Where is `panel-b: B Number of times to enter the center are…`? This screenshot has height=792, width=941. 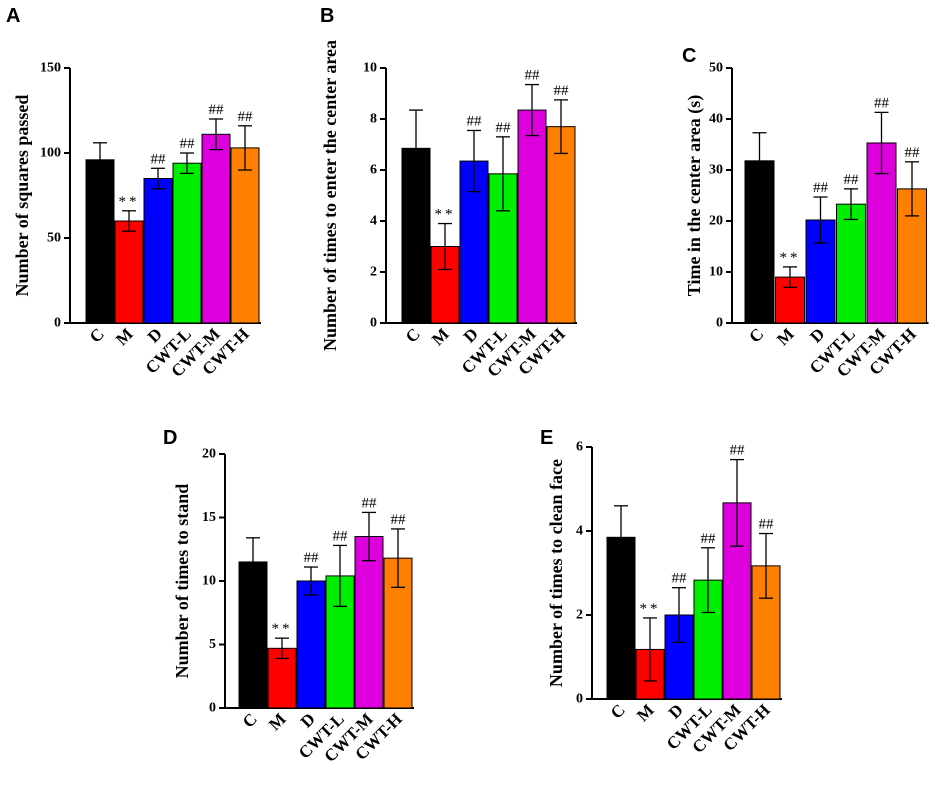
panel-b: B Number of times to enter the center are… is located at coordinates (448, 193).